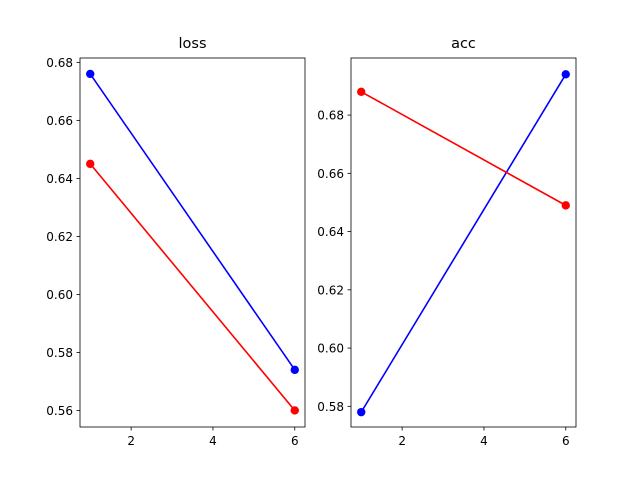 This screenshot has height=484, width=640. Describe the element at coordinates (463, 149) in the screenshot. I see `series-line` at that location.